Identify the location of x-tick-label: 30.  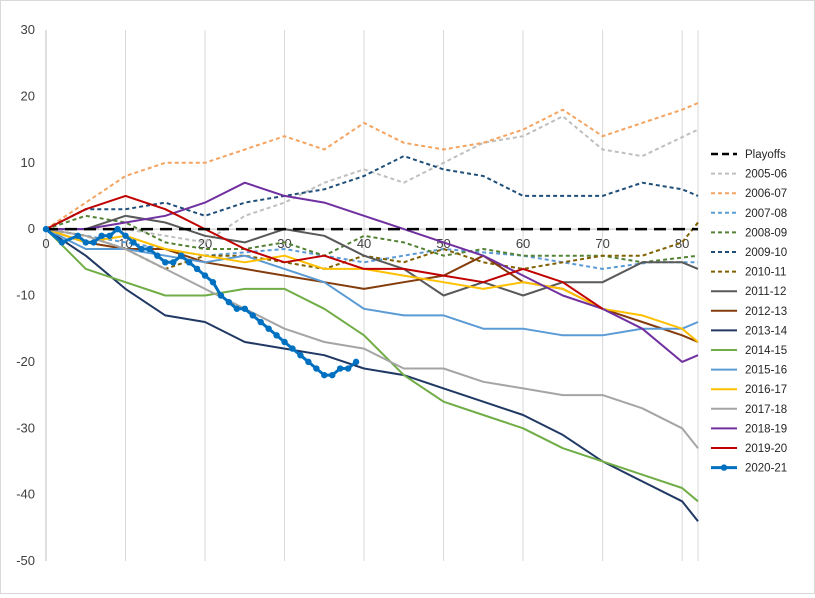
(284, 243).